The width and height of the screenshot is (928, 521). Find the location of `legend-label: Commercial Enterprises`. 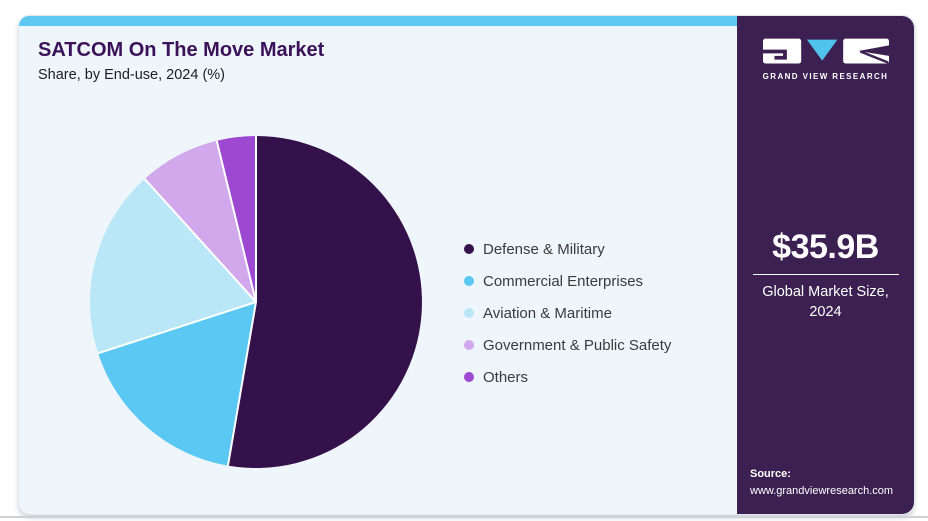

legend-label: Commercial Enterprises is located at coordinates (563, 281).